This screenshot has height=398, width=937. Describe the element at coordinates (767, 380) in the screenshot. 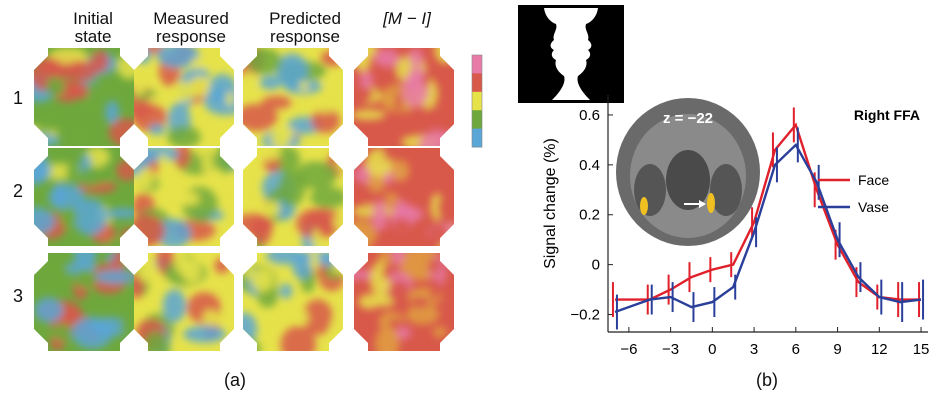

I see `caption-b: (b)` at that location.